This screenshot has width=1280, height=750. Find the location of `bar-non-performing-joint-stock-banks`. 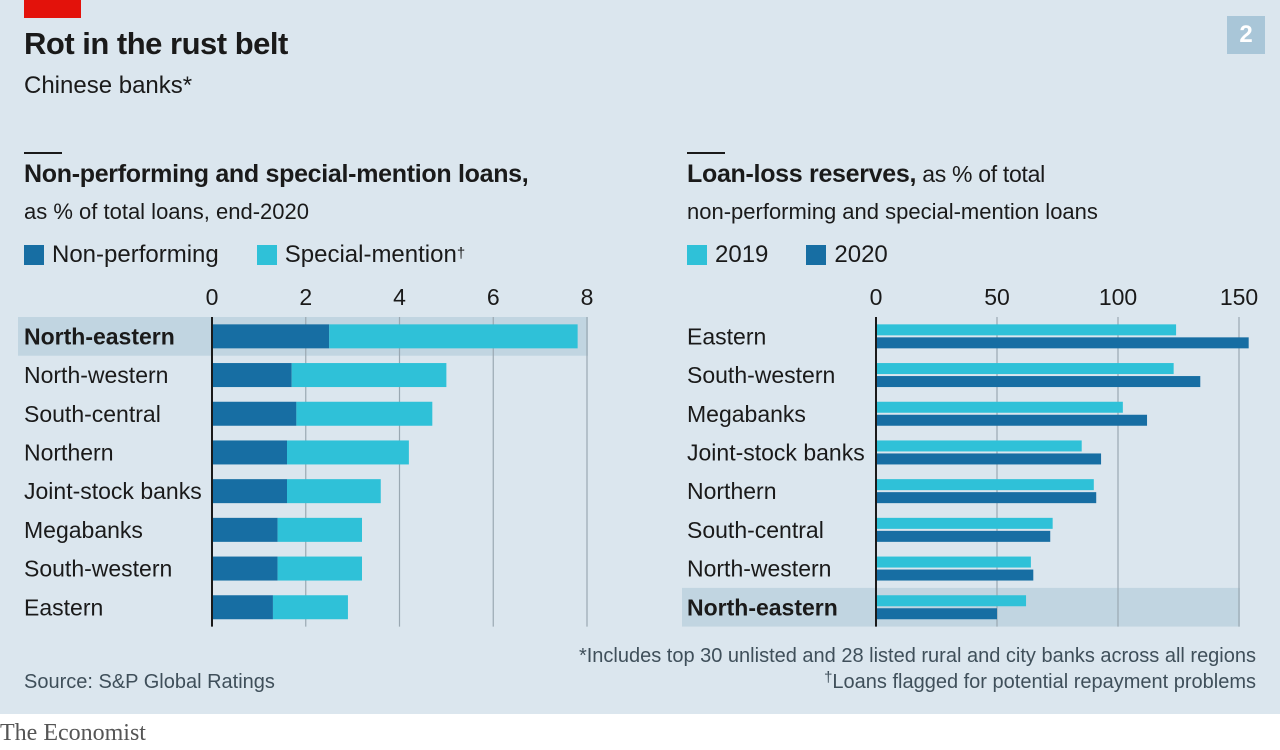

bar-non-performing-joint-stock-banks is located at coordinates (249, 491).